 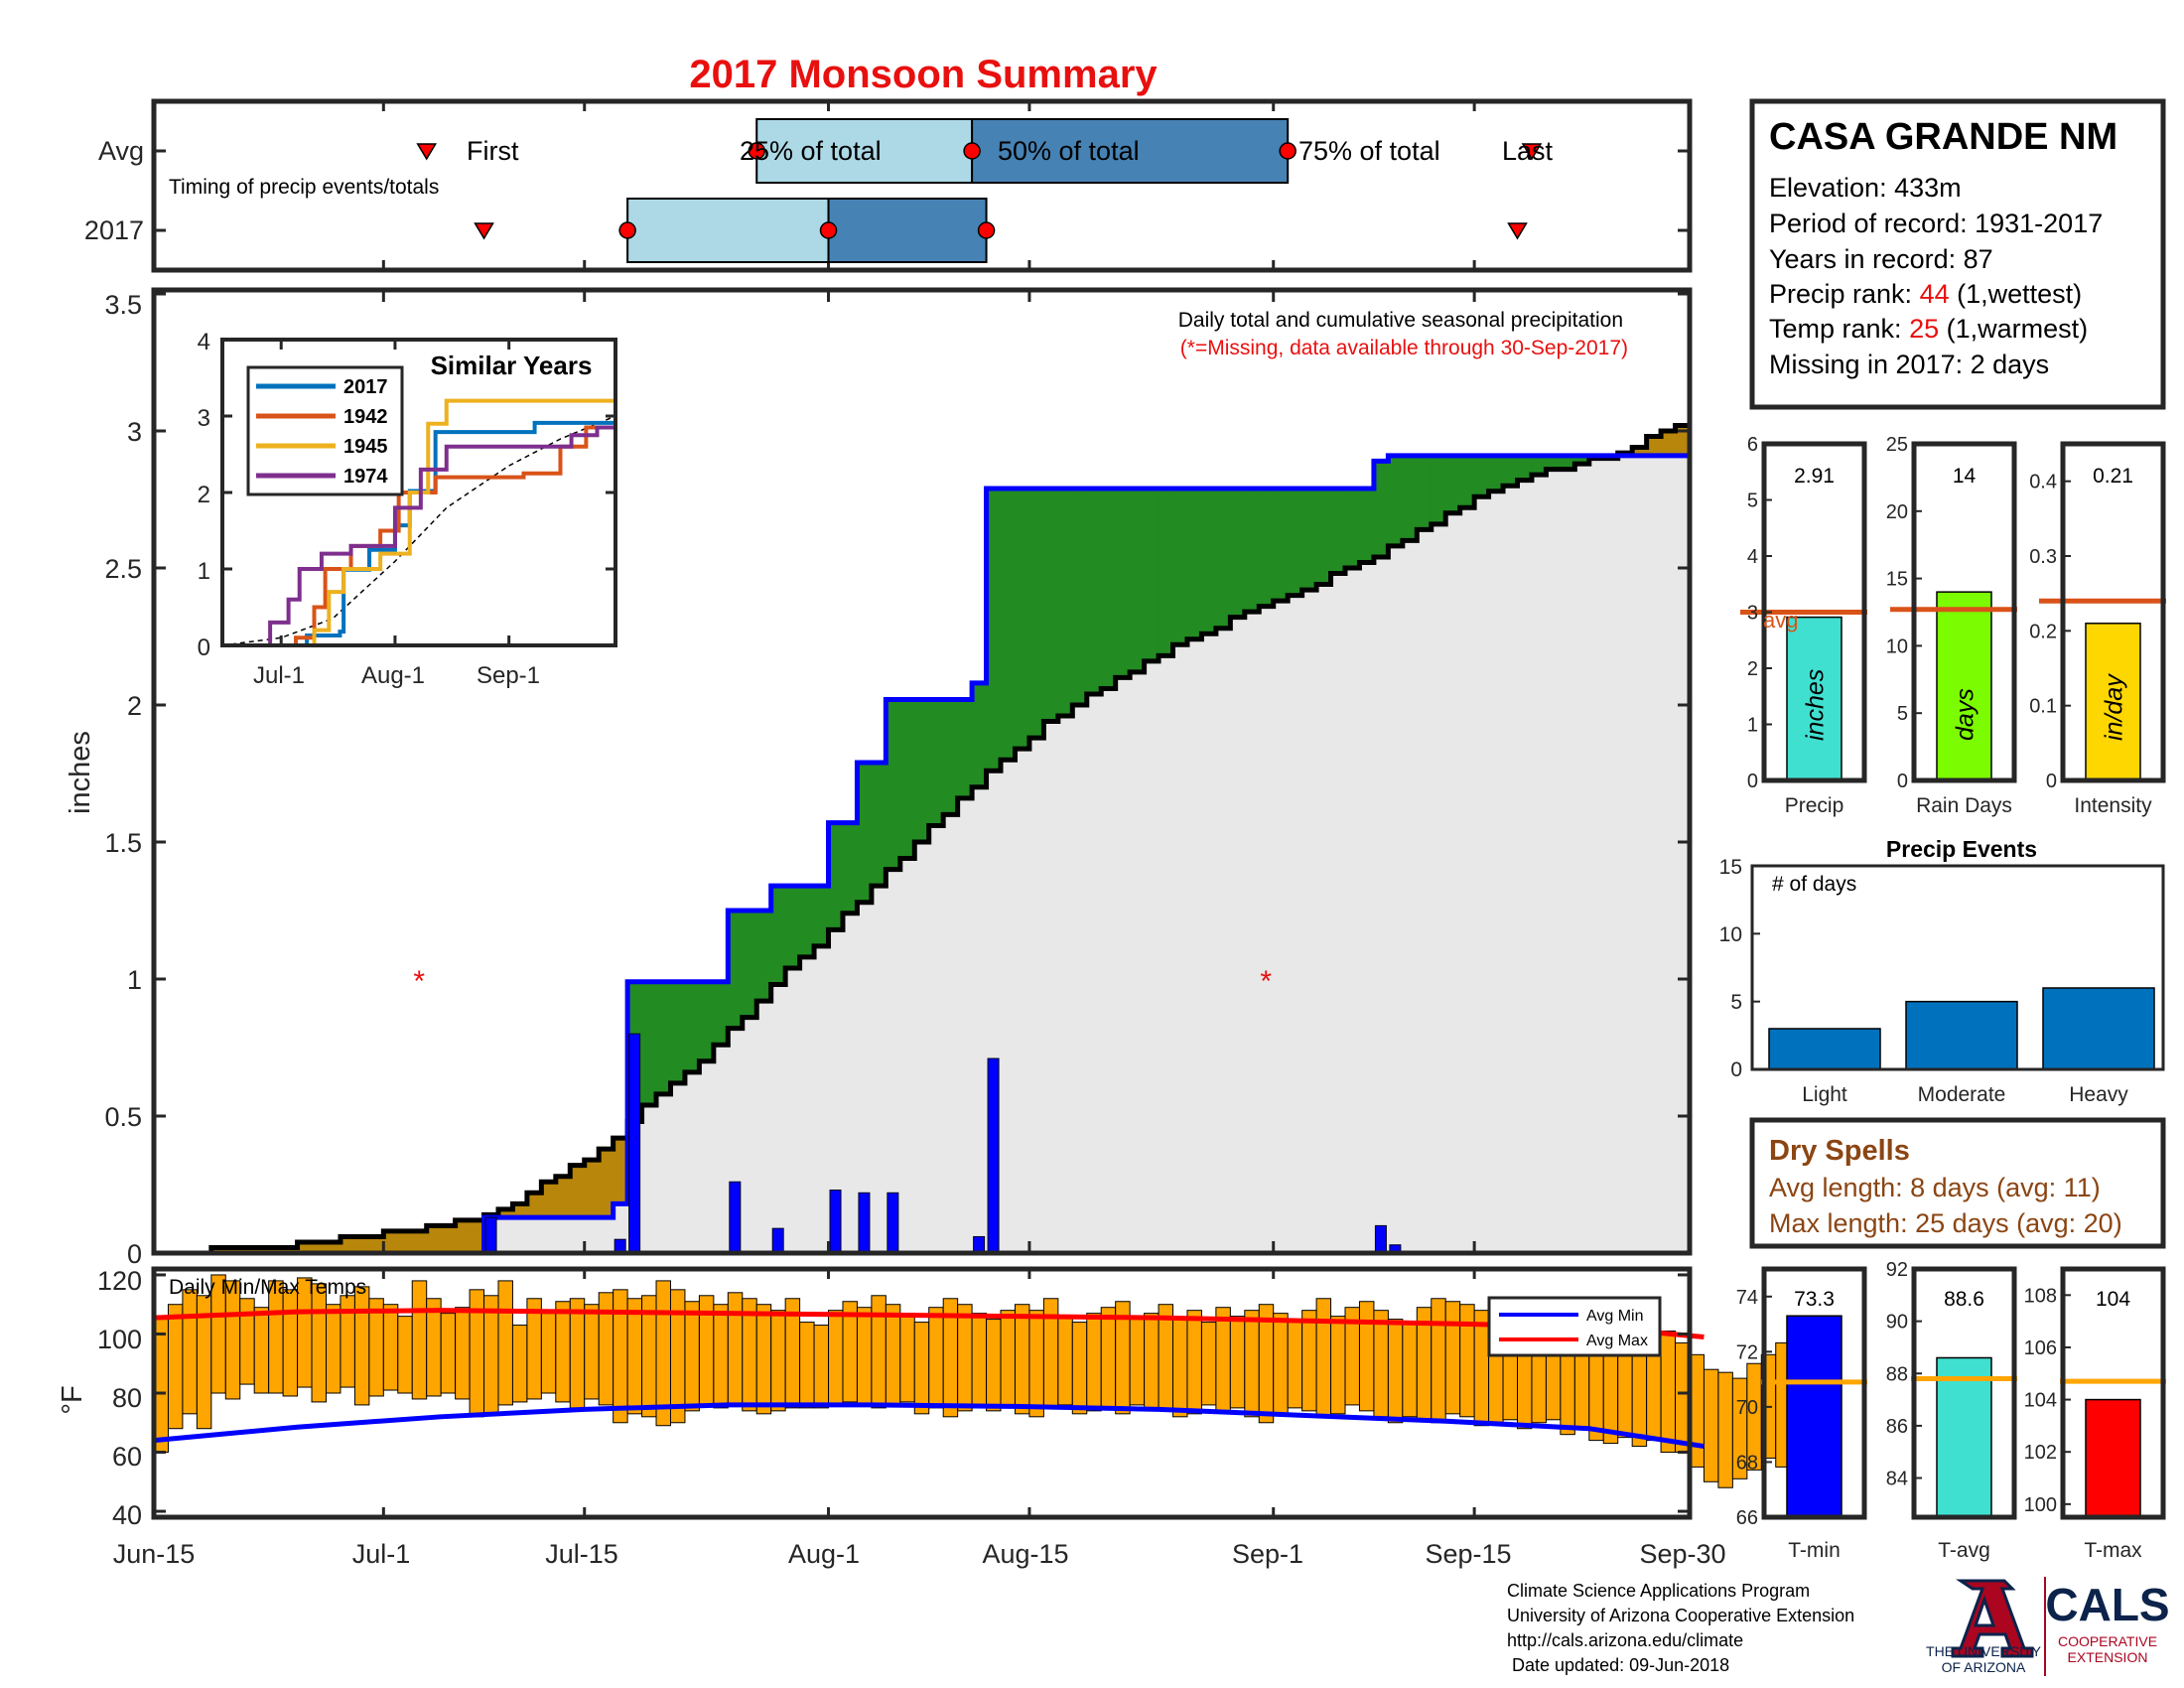 I want to click on dry-spells-frame, so click(x=1957, y=1183).